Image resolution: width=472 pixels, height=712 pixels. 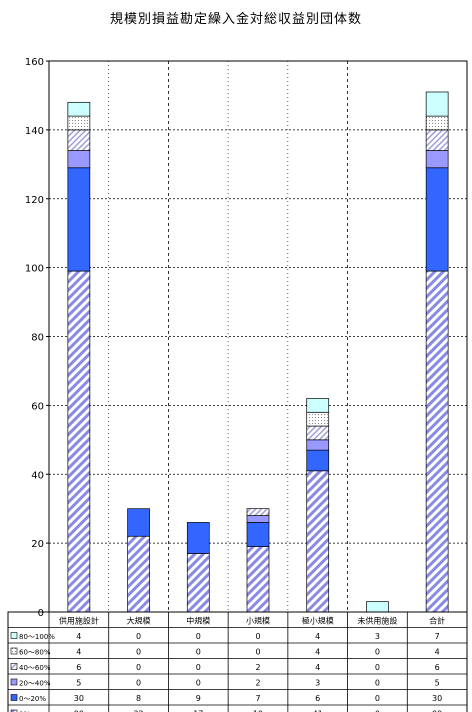 What do you see at coordinates (318, 711) in the screenshot?
I see `data-label: 41` at bounding box center [318, 711].